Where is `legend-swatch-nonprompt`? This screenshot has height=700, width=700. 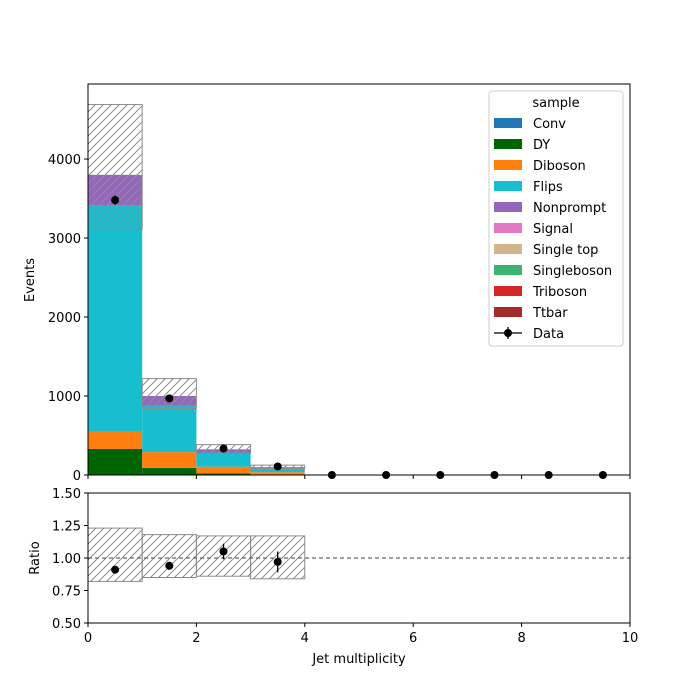
legend-swatch-nonprompt is located at coordinates (508, 207).